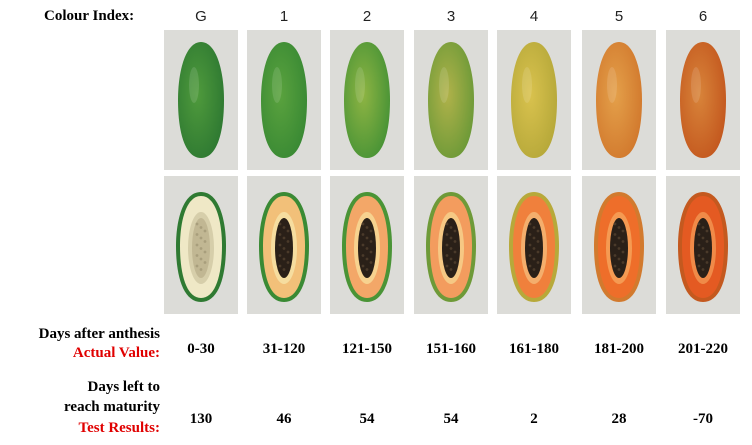  What do you see at coordinates (367, 16) in the screenshot?
I see `colour-index-2: 2` at bounding box center [367, 16].